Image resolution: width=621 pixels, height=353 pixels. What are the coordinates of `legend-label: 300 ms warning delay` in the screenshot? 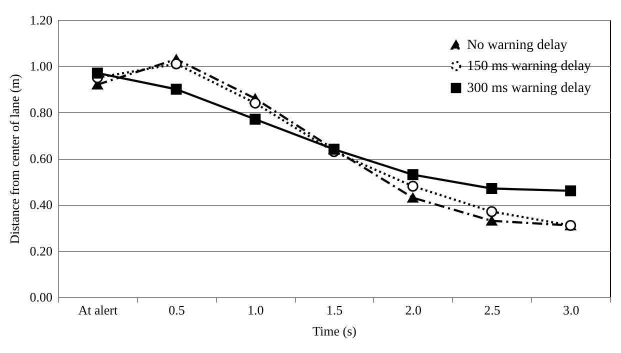 It's located at (529, 88).